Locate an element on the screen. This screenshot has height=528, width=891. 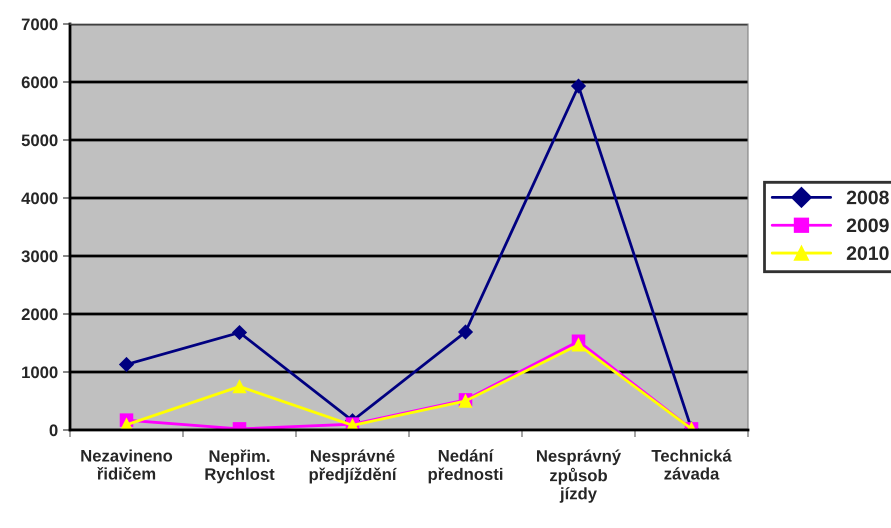
x-tick-label: Nesprávné předjíždění is located at coordinates (353, 466).